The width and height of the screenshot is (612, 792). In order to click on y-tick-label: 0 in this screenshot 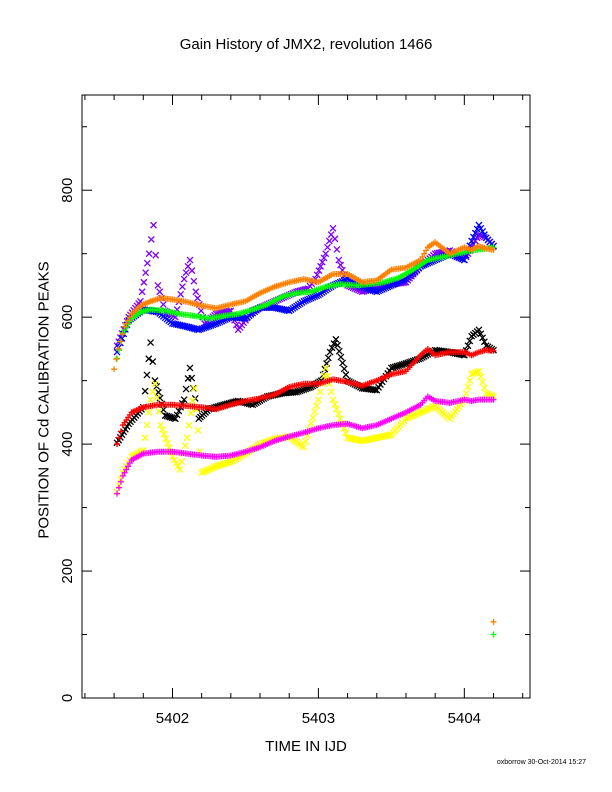, I will do `click(67, 698)`.